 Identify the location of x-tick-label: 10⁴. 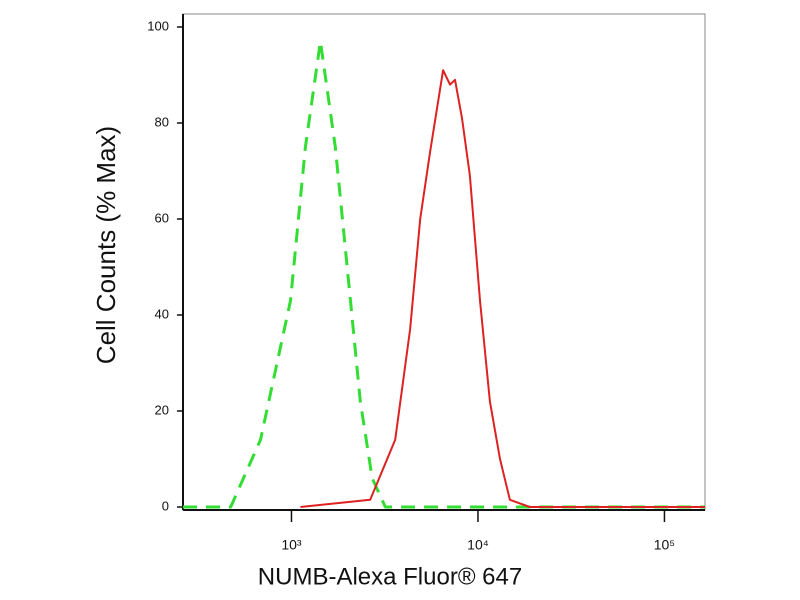
(478, 545).